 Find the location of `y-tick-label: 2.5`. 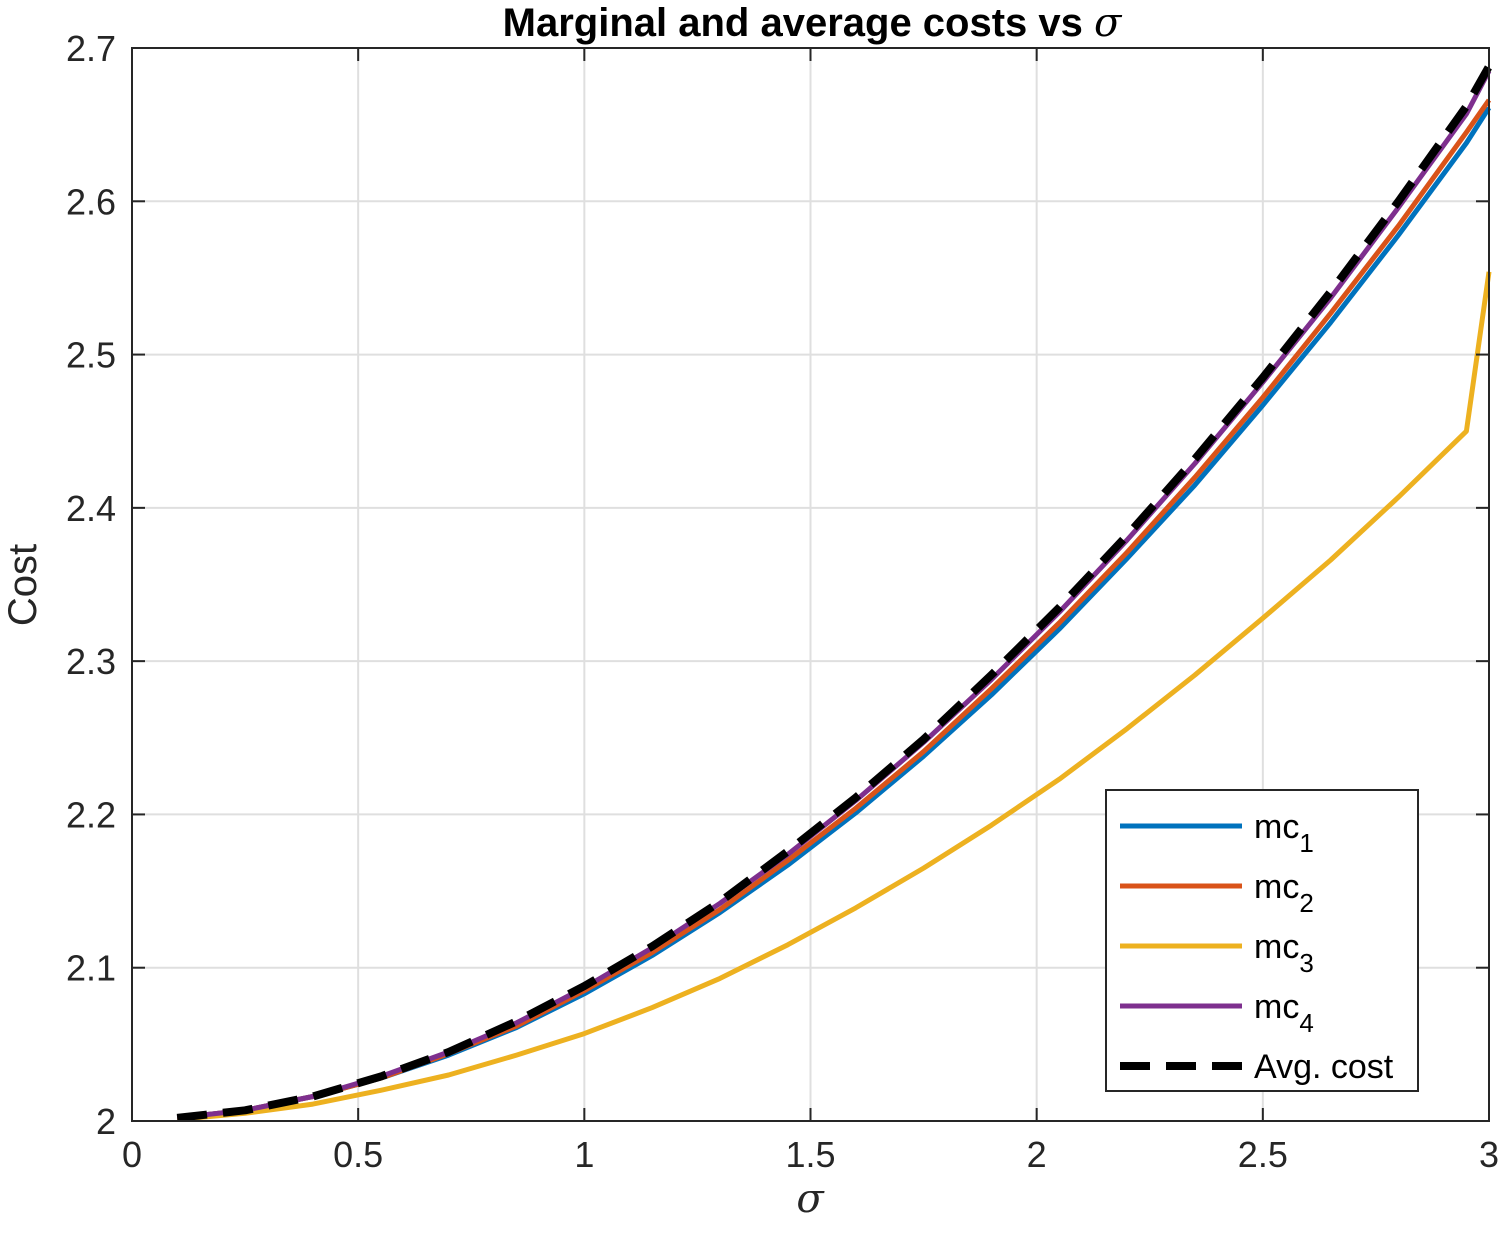

y-tick-label: 2.5 is located at coordinates (91, 355).